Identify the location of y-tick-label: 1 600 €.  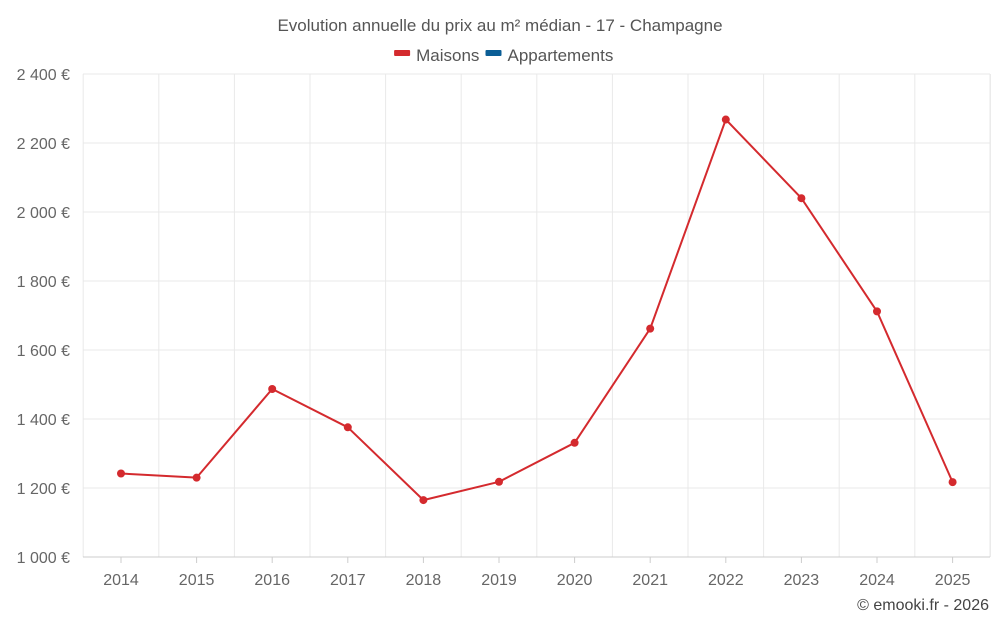
(43, 351).